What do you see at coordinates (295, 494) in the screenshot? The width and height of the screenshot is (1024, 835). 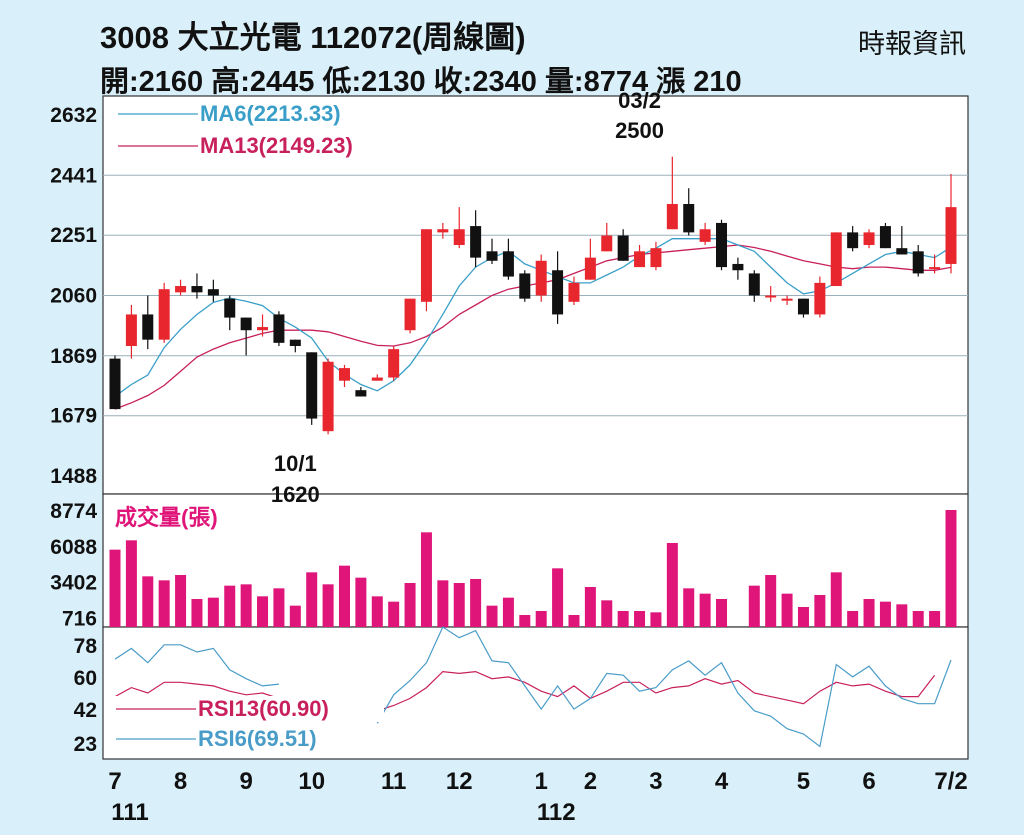 I see `annotation-price: 1620` at bounding box center [295, 494].